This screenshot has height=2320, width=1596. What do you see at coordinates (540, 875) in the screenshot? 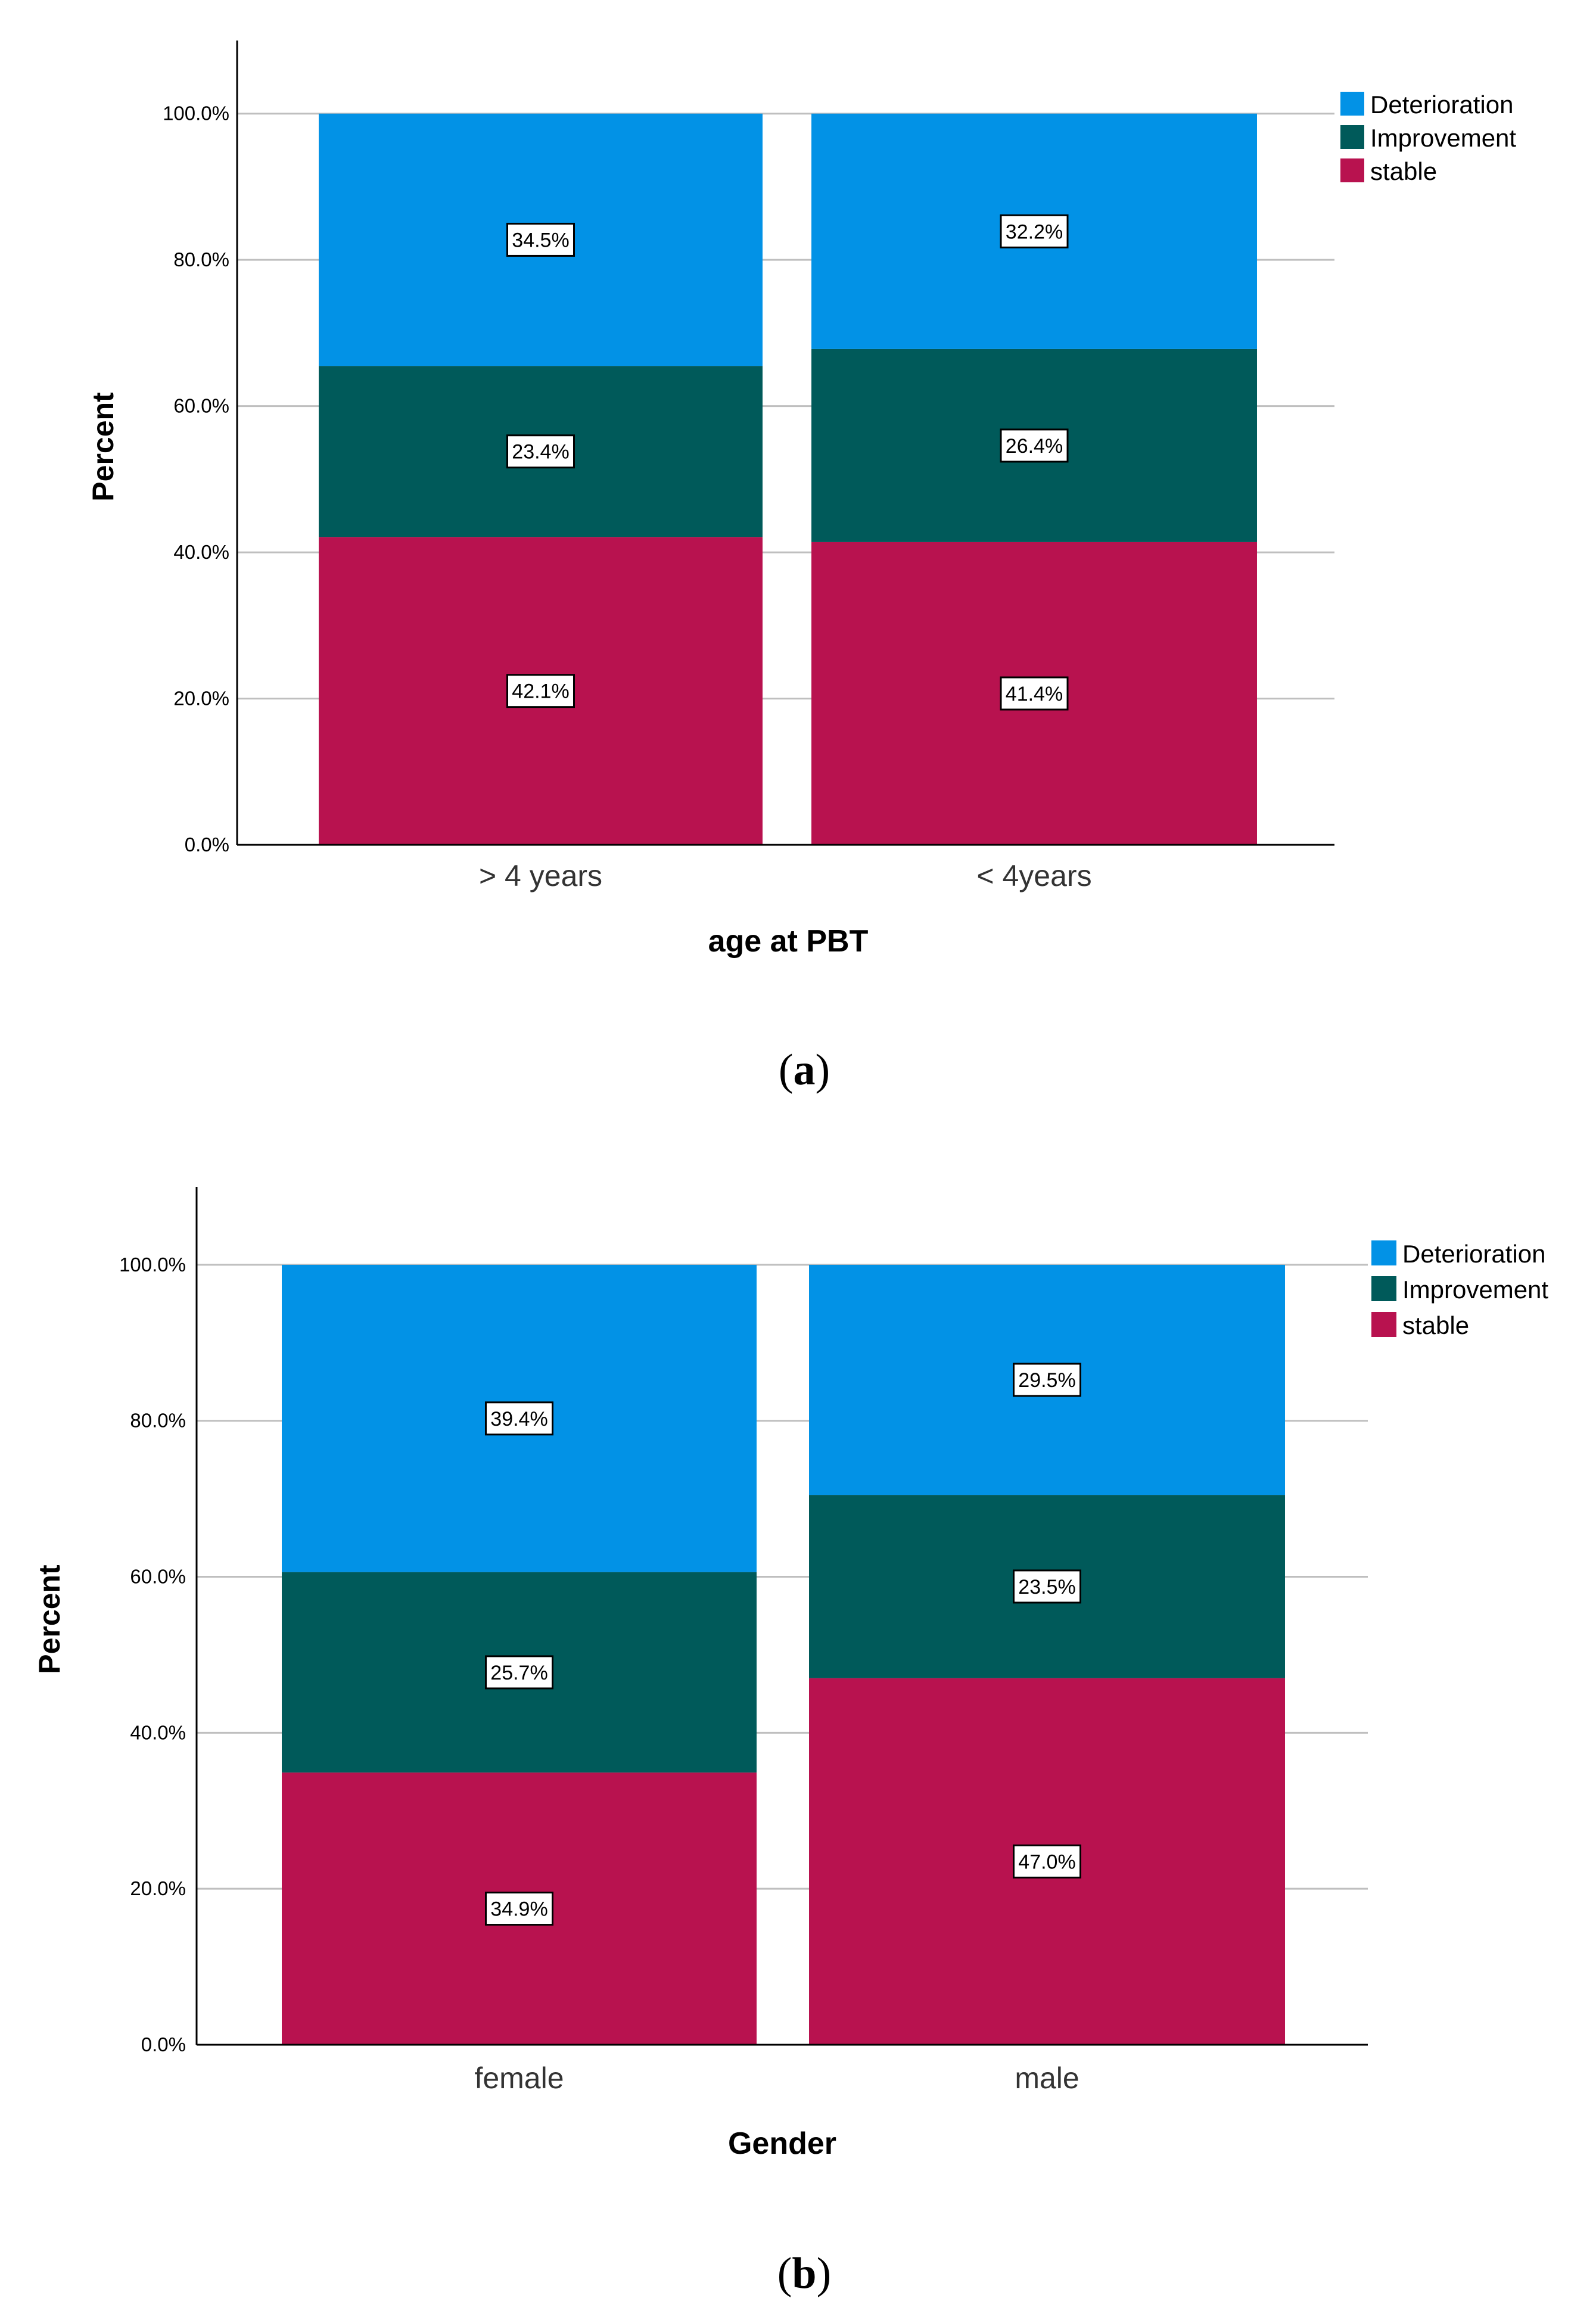
I see `x-tick-label: > 4 years` at bounding box center [540, 875].